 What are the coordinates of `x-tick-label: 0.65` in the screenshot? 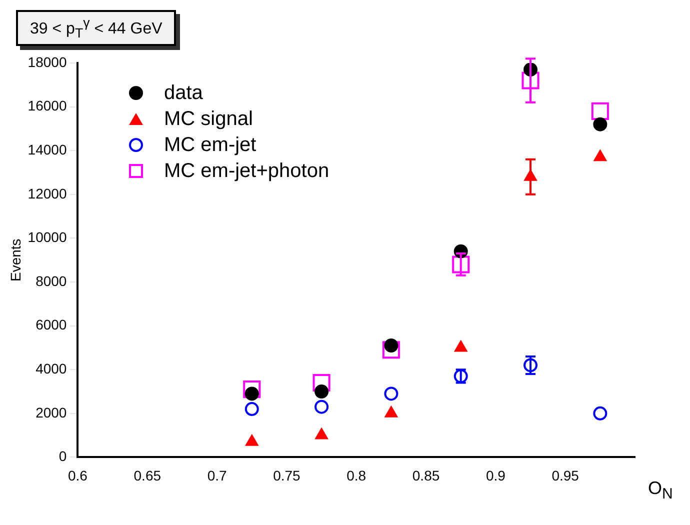 It's located at (148, 475).